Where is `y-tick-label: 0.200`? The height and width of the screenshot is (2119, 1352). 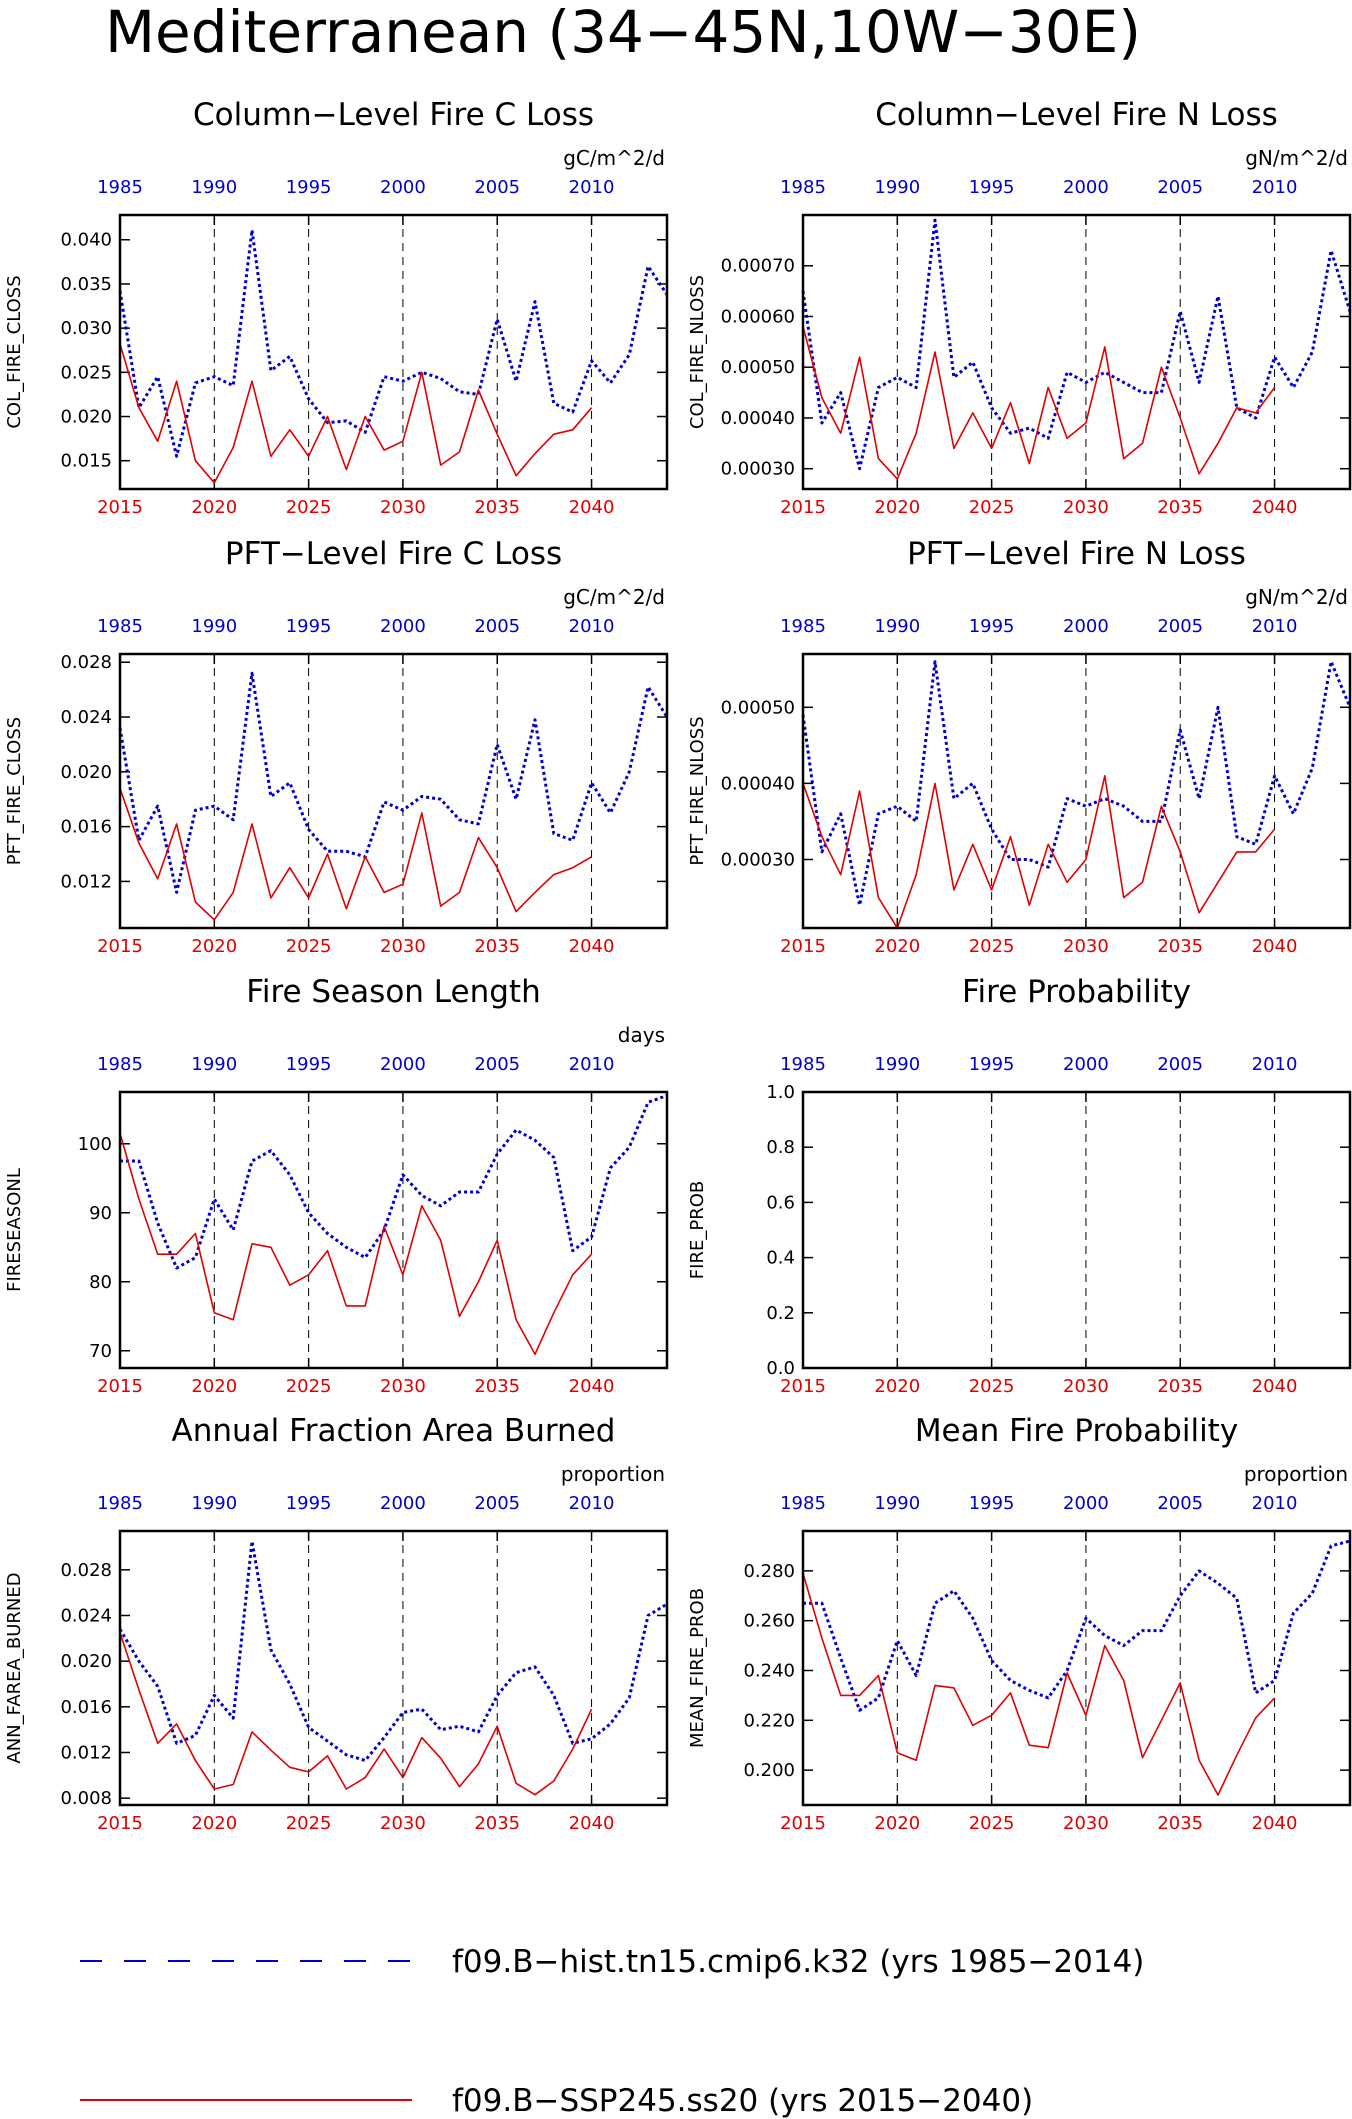 y-tick-label: 0.200 is located at coordinates (769, 1770).